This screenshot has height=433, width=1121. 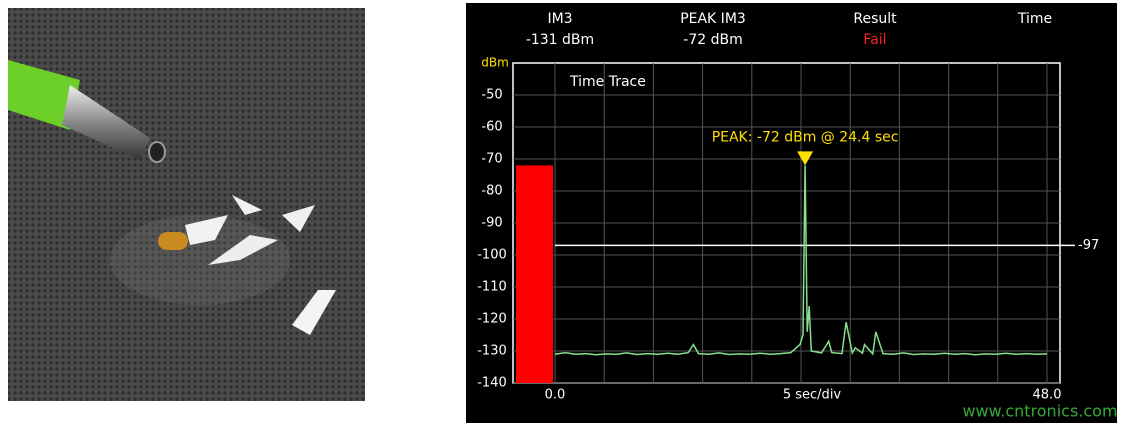 I want to click on y-tick-label: -110, so click(x=492, y=287).